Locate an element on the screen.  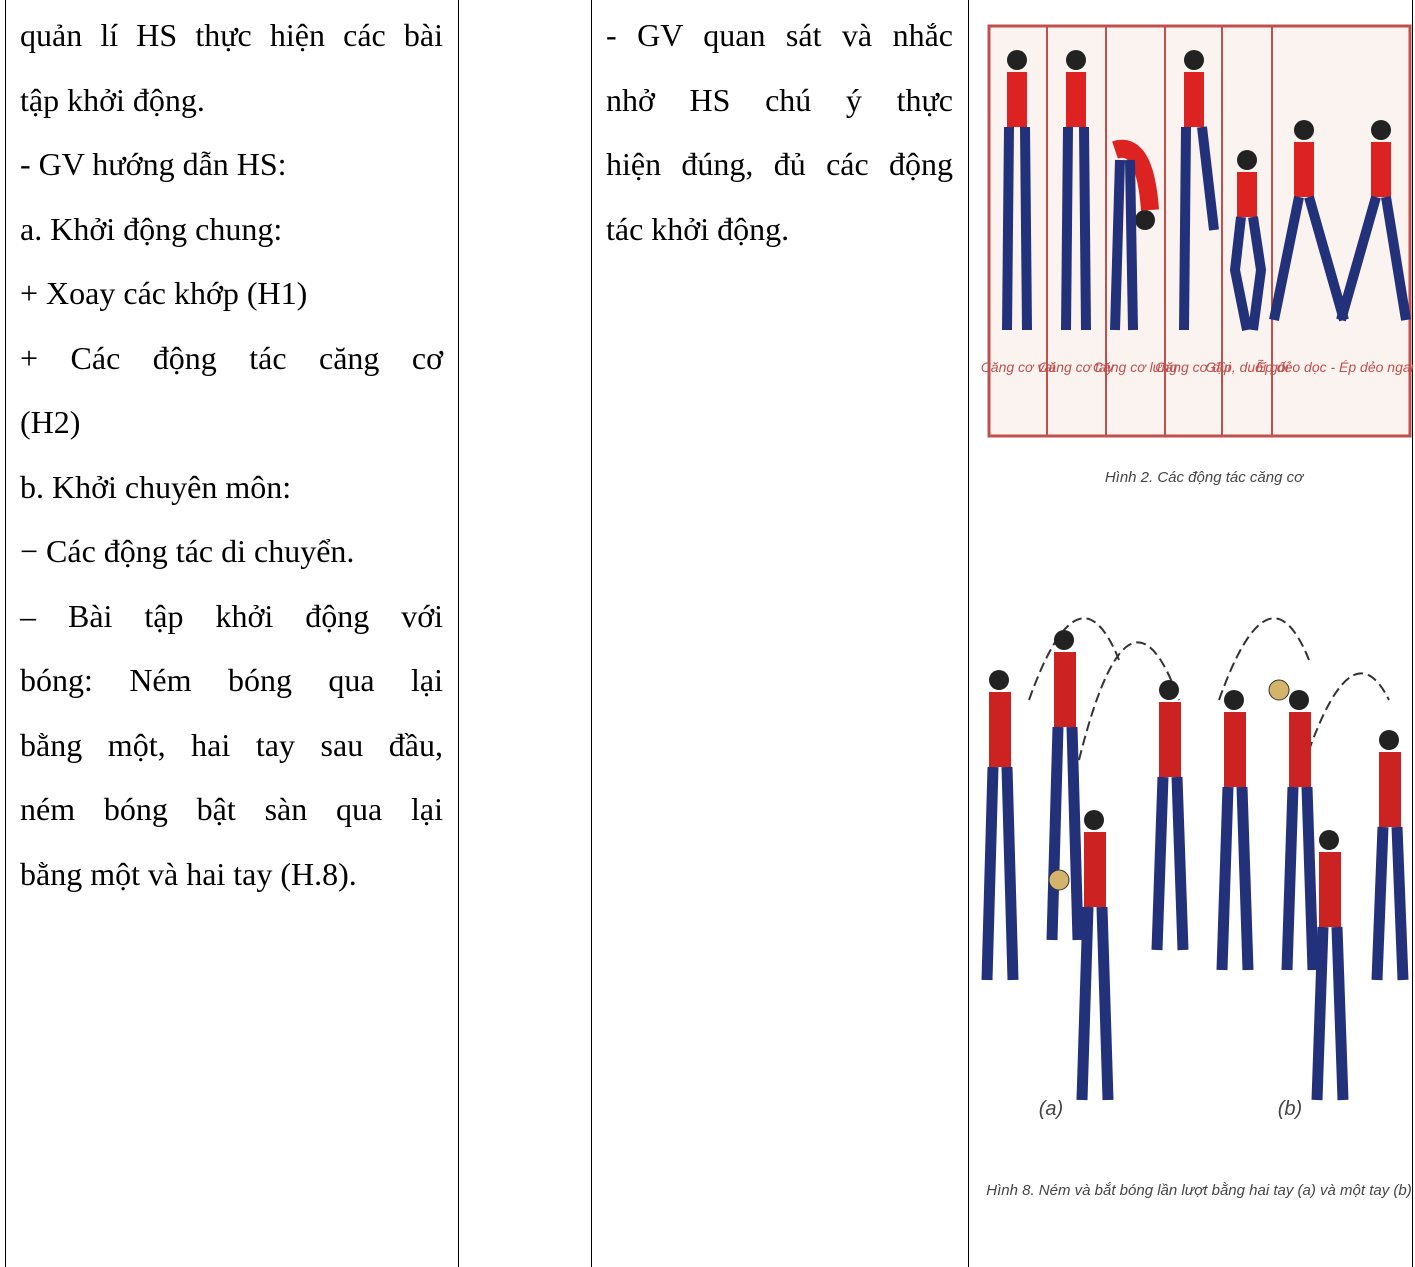
text-line: quản lí HS thực hiện các bài is located at coordinates (231, 35).